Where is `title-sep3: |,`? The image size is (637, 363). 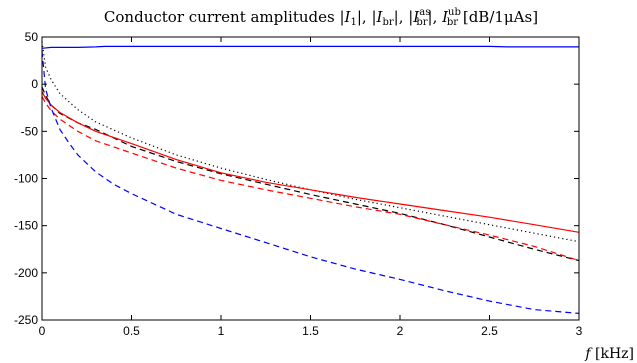 title-sep3: |, is located at coordinates (435, 17).